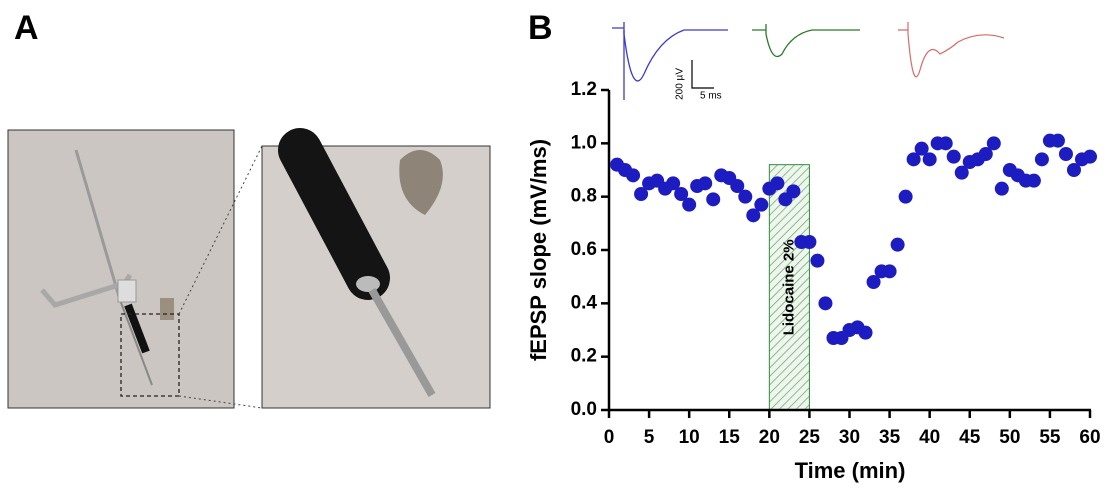  Describe the element at coordinates (702, 74) in the screenshot. I see `scale-bar` at that location.